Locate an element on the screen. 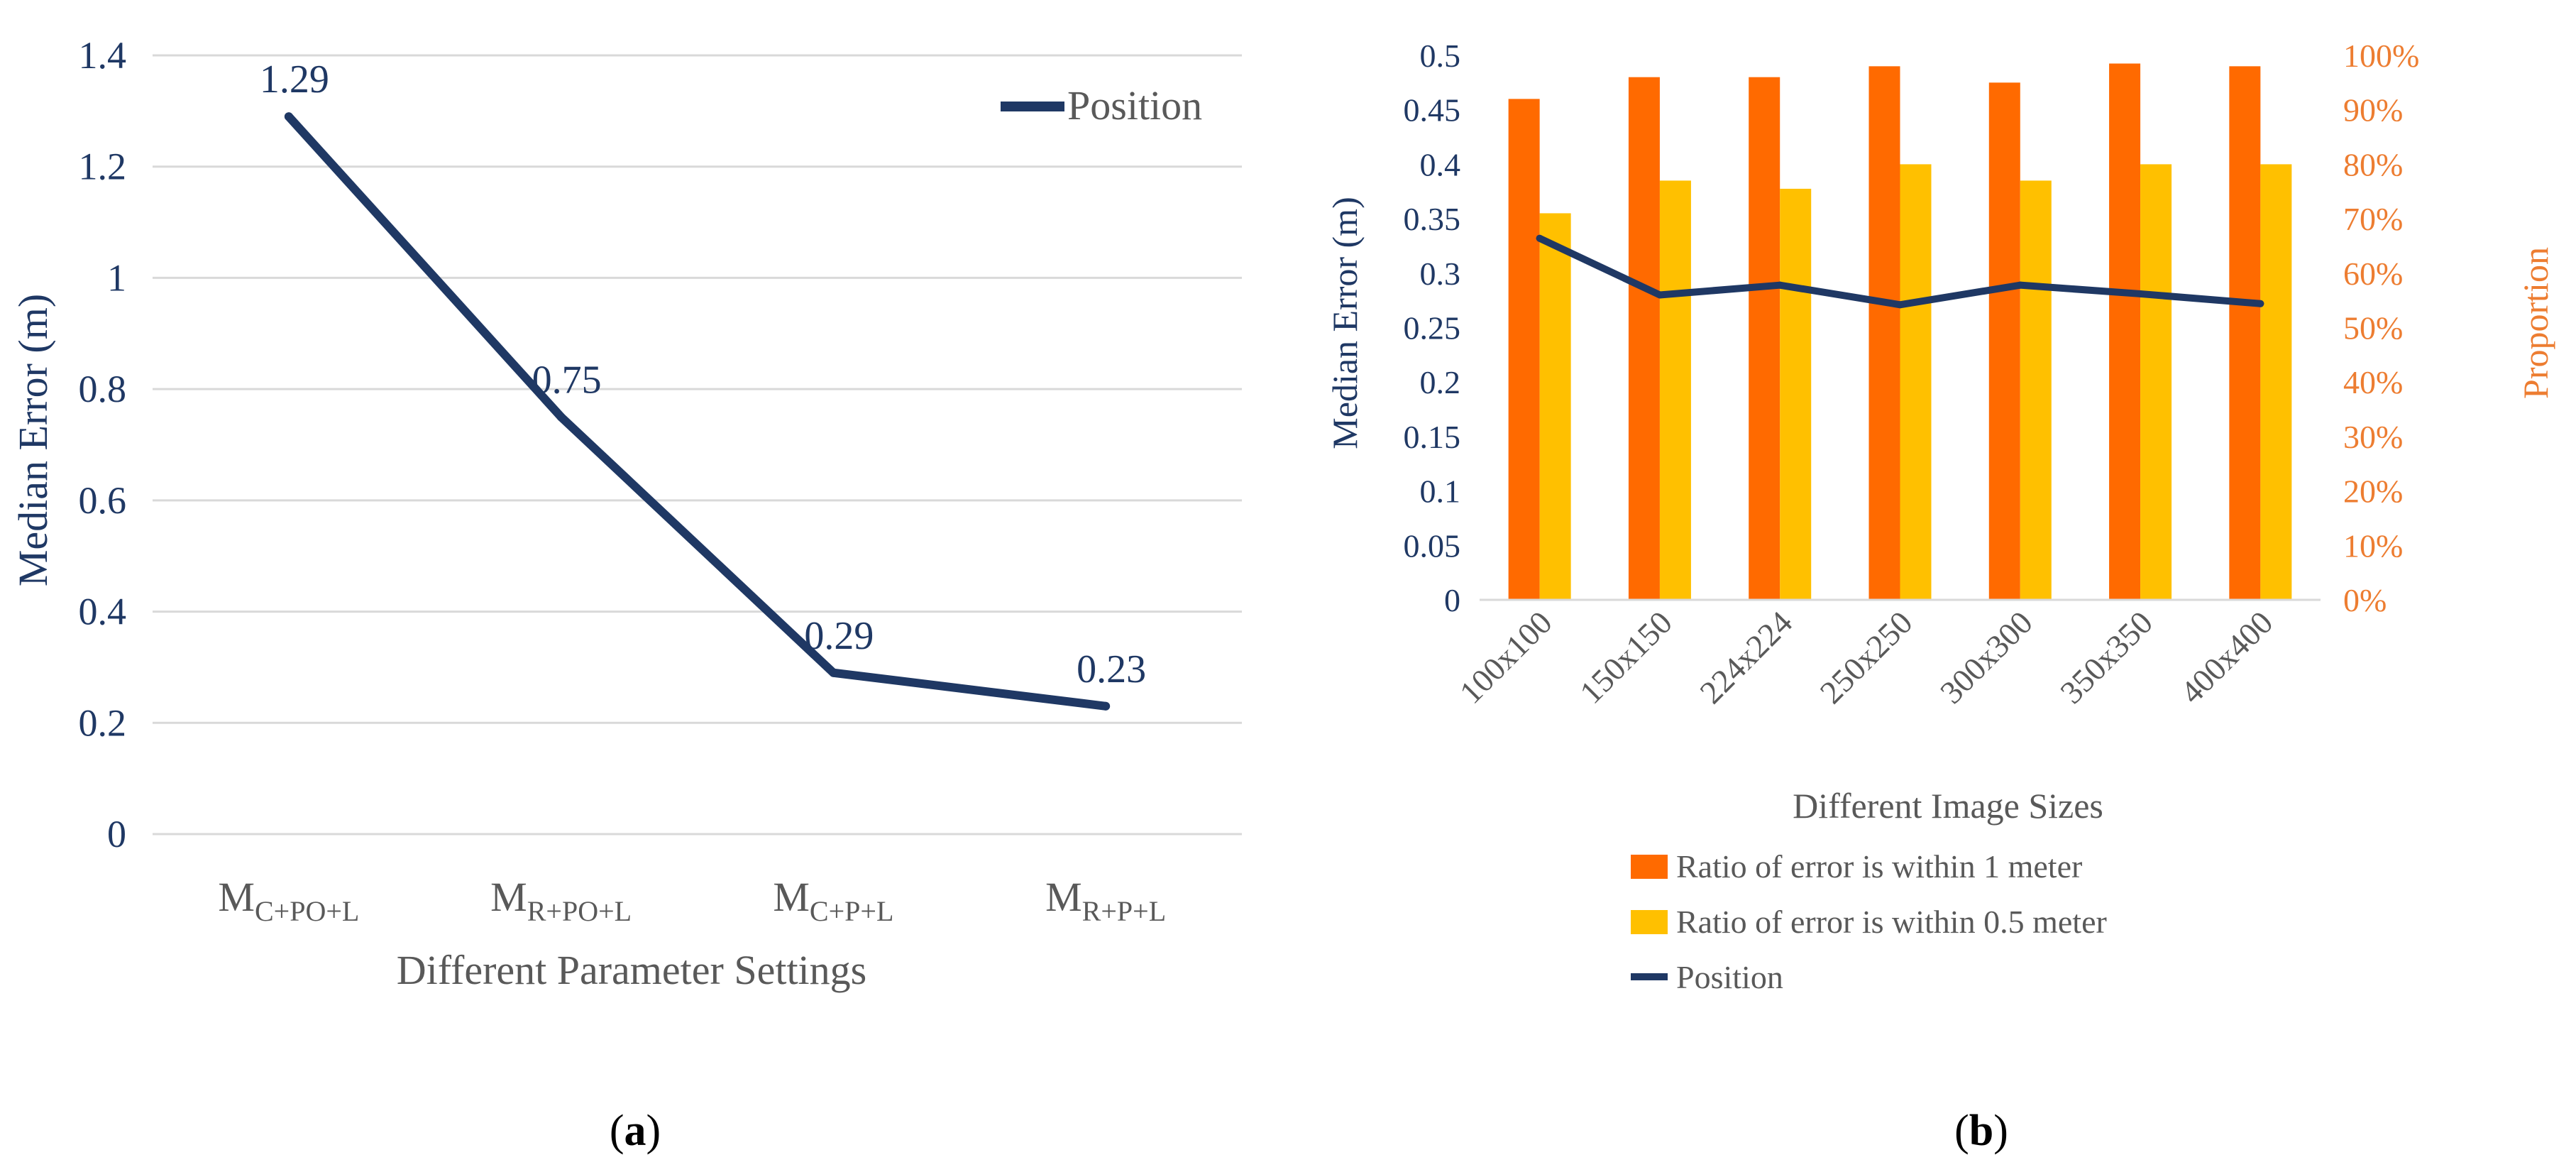 This screenshot has width=2576, height=1172. chart-a-legend: Position is located at coordinates (1101, 105).